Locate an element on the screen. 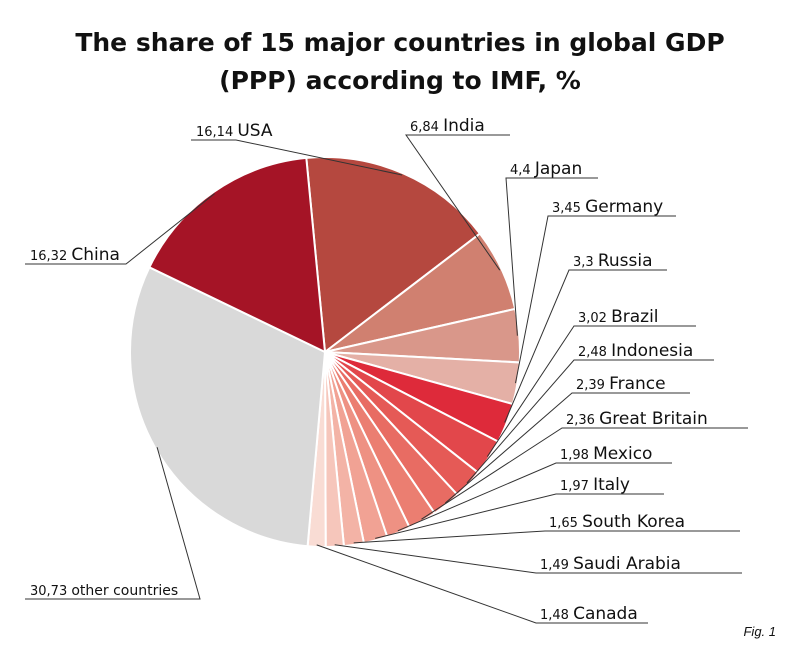 This screenshot has width=800, height=654. leader-line-brazil is located at coordinates (591, 391).